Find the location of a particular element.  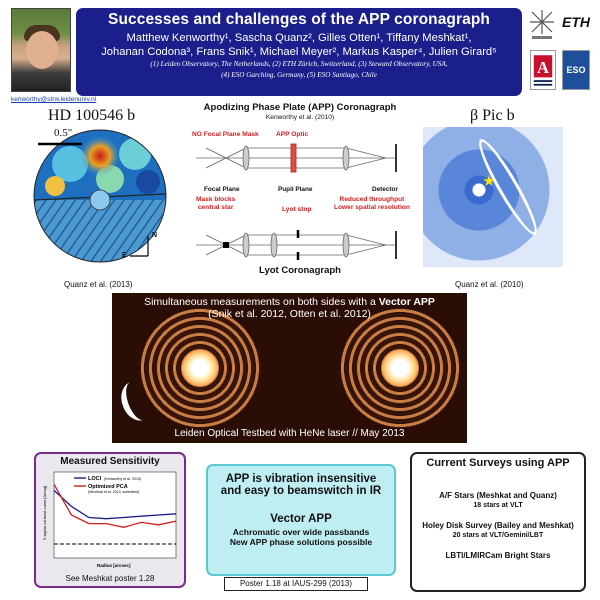

legend-loci-note: (Kenworthy et al. 2013) is located at coordinates (122, 479).